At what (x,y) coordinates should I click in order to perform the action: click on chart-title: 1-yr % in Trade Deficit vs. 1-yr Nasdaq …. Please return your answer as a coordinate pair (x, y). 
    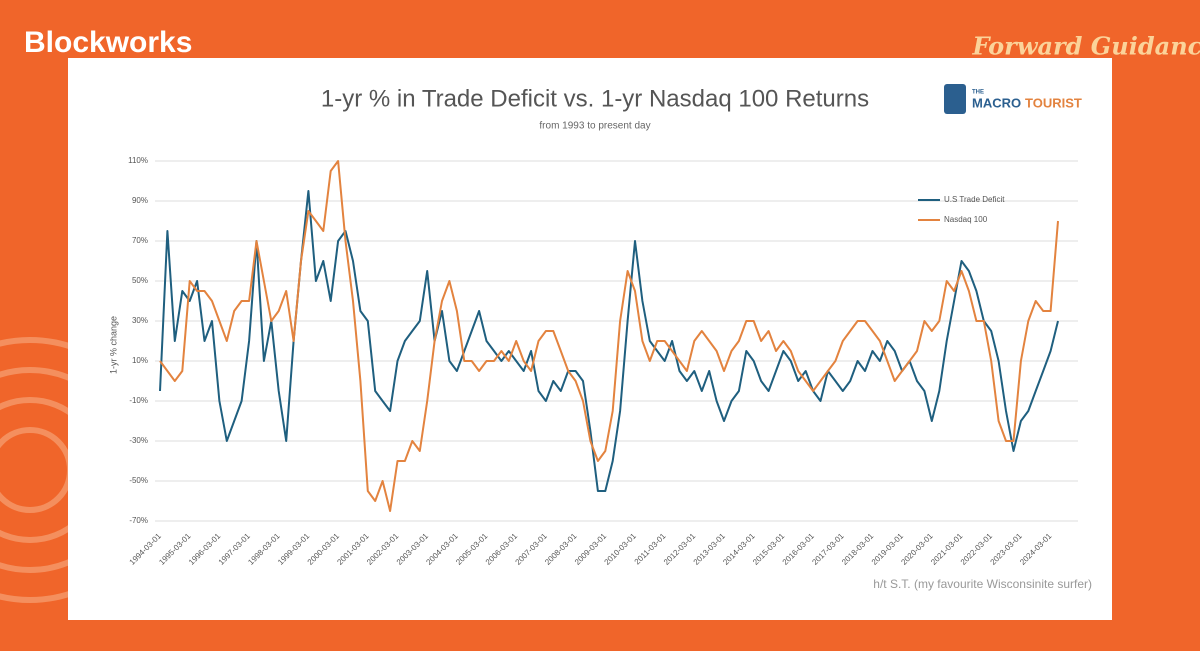
    Looking at the image, I should click on (595, 98).